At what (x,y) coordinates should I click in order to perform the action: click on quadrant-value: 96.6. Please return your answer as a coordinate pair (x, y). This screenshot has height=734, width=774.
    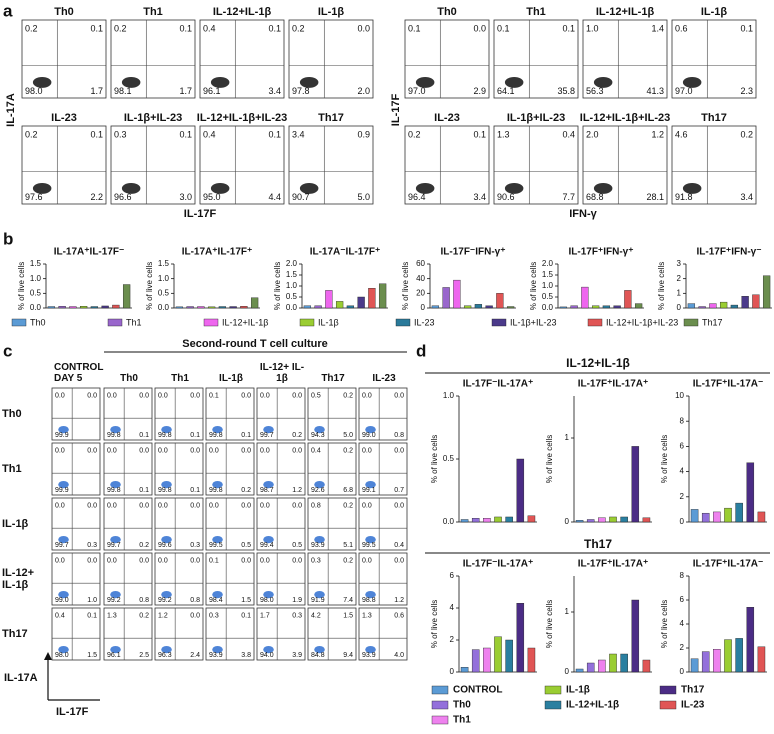
    Looking at the image, I should click on (123, 197).